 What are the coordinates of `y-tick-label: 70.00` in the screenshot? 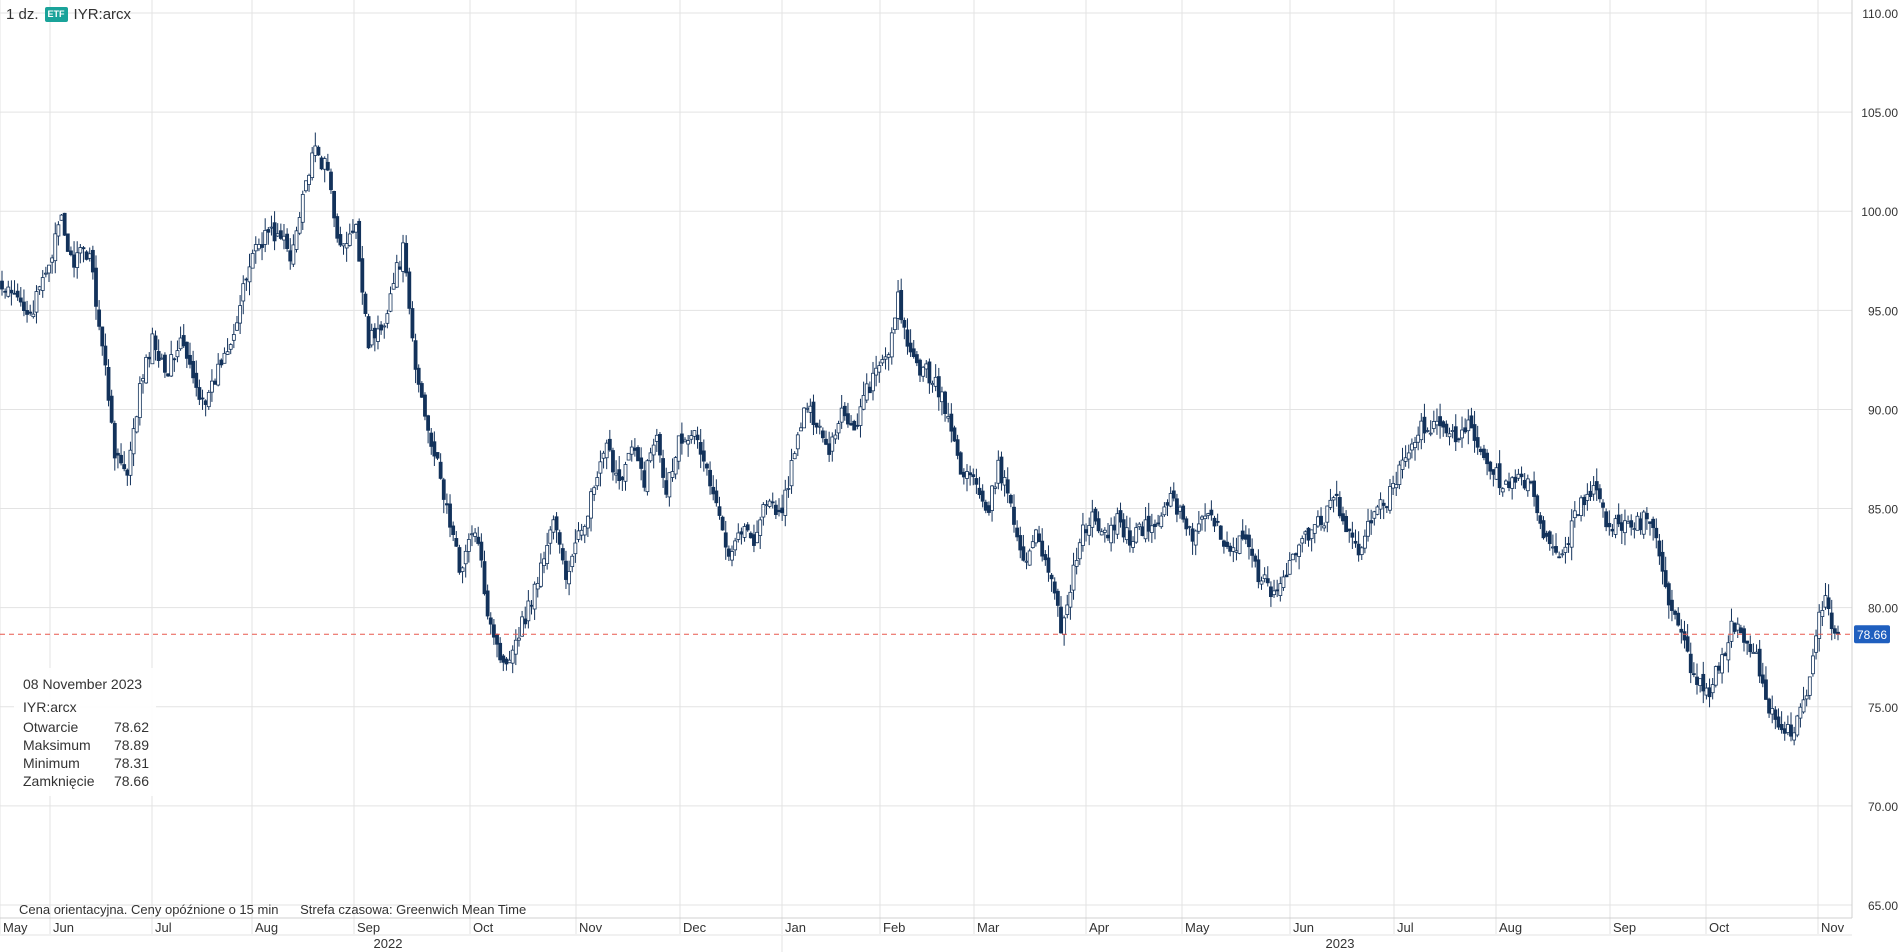 It's located at (1883, 807).